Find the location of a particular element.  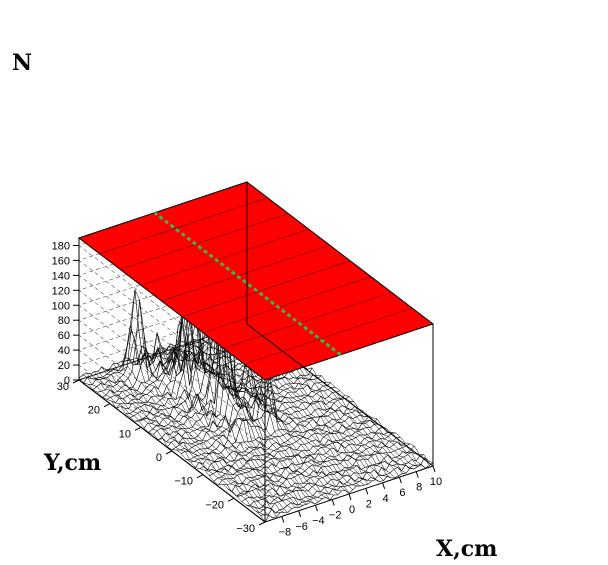

z-tick-label: 80 is located at coordinates (64, 321).